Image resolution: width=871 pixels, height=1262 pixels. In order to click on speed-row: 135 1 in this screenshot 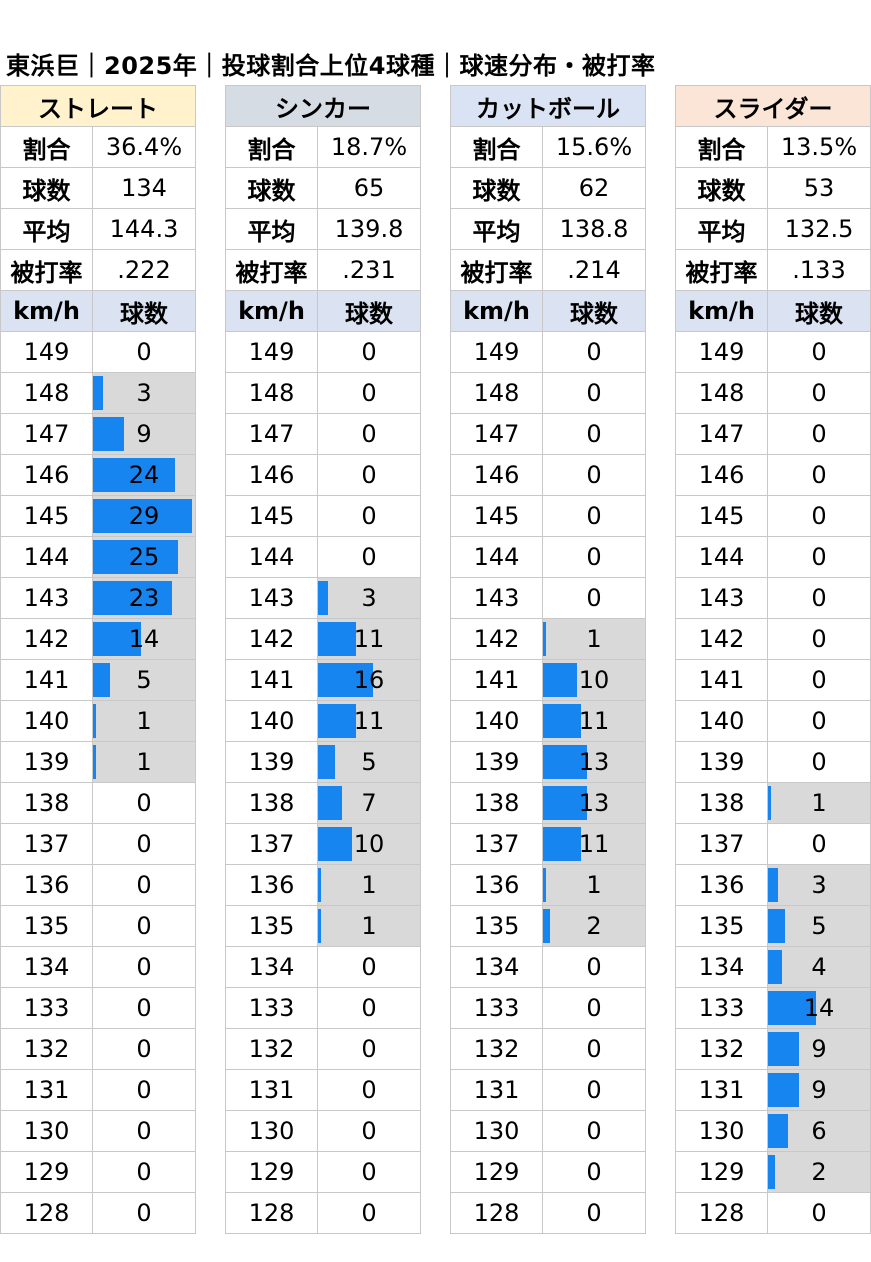, I will do `click(323, 926)`.